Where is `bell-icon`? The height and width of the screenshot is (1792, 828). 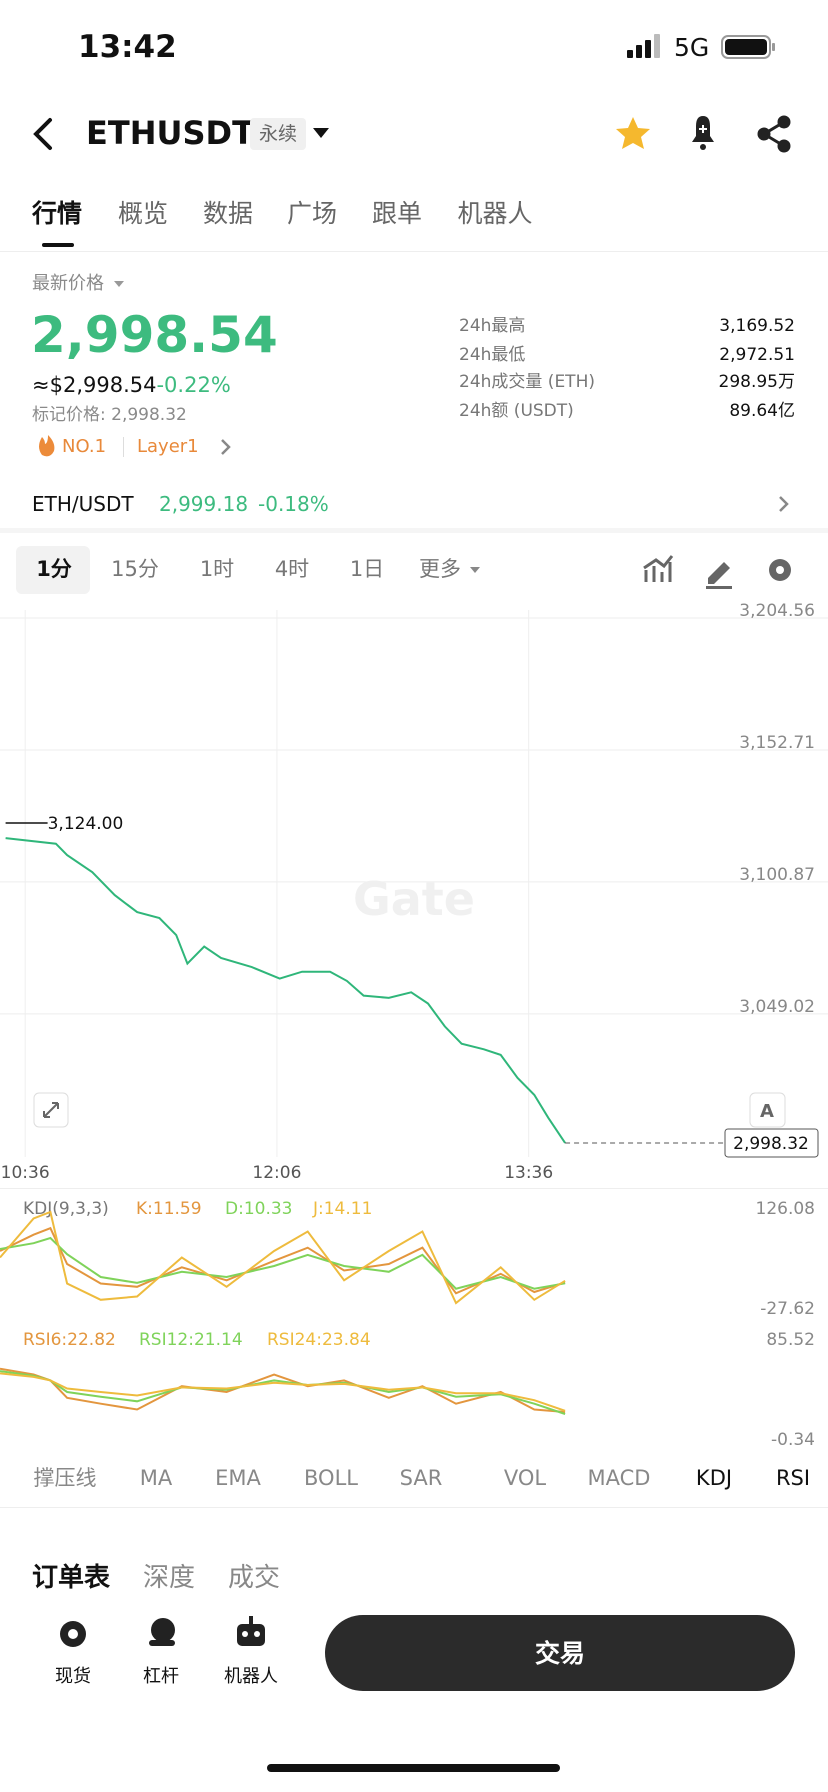 bell-icon is located at coordinates (703, 133).